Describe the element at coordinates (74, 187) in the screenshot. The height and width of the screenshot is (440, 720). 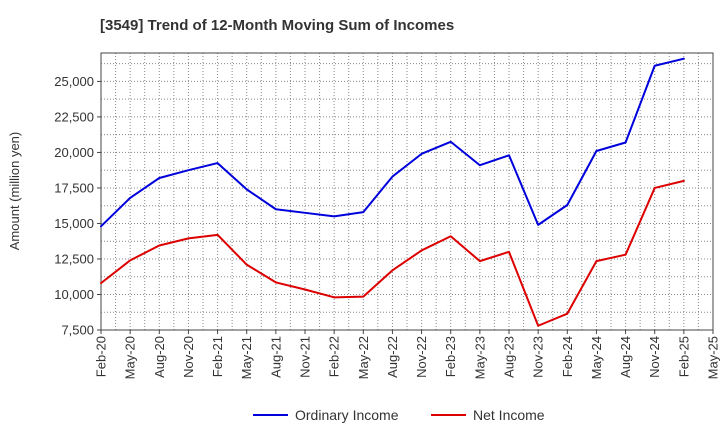
I see `y-tick-label: 17,500` at that location.